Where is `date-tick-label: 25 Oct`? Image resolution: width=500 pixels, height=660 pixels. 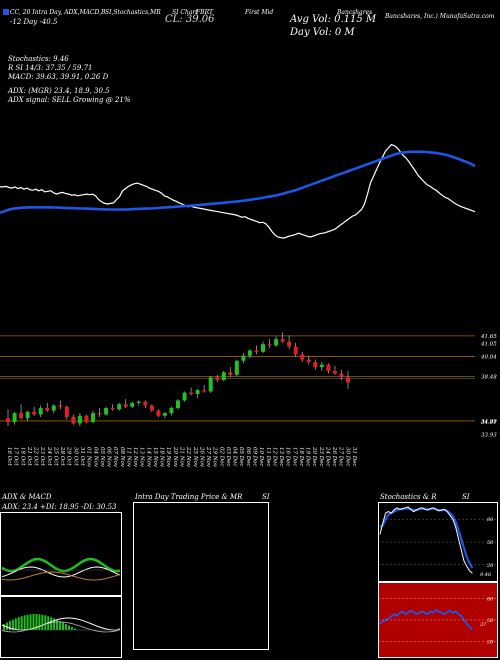 date-tick-label: 25 Oct is located at coordinates (55, 456).